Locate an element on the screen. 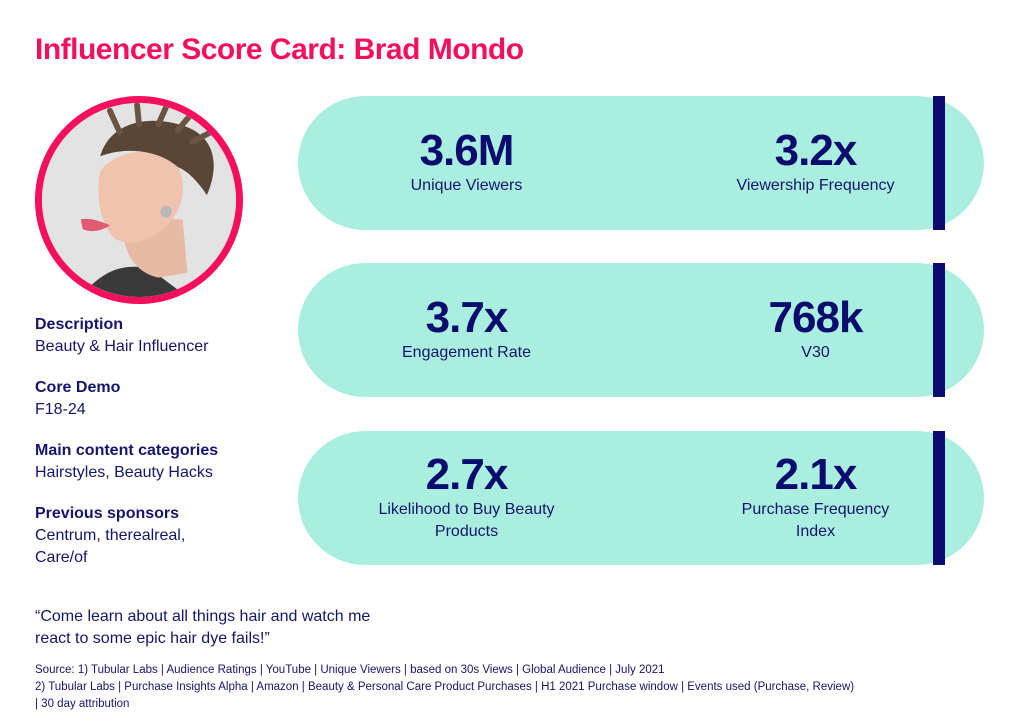  stat-engagement-rate: 3.7x Engagement Rate is located at coordinates (466, 330).